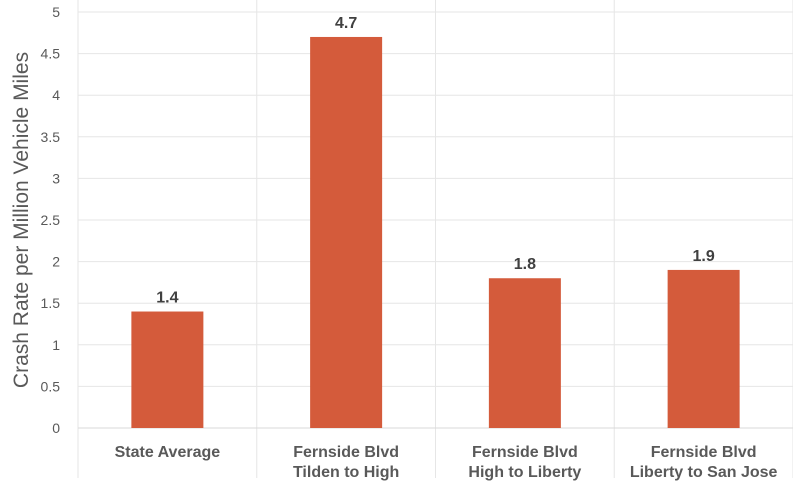 The image size is (793, 484). I want to click on data-label: 4.7, so click(346, 23).